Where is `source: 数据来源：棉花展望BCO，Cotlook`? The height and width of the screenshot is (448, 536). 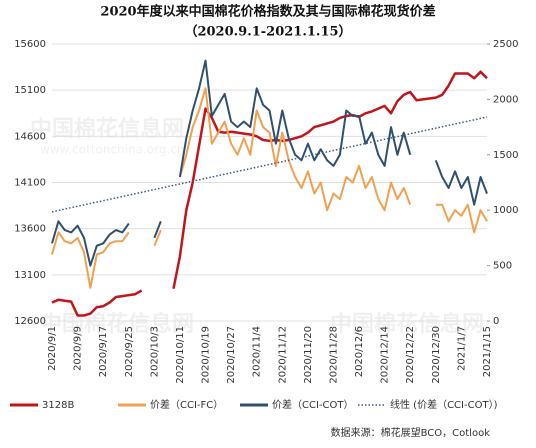
source: 数据来源：棉花展望BCO，Cotlook is located at coordinates (411, 432).